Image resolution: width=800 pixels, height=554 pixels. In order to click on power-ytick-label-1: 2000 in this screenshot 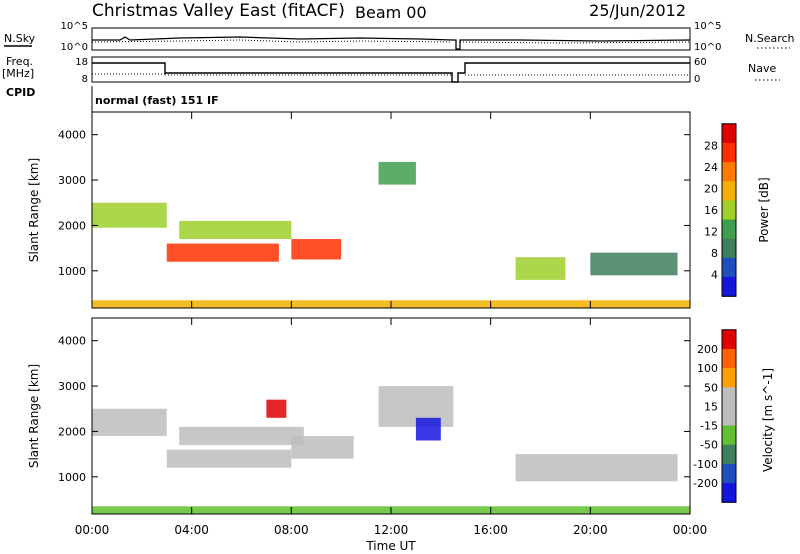, I will do `click(72, 225)`.